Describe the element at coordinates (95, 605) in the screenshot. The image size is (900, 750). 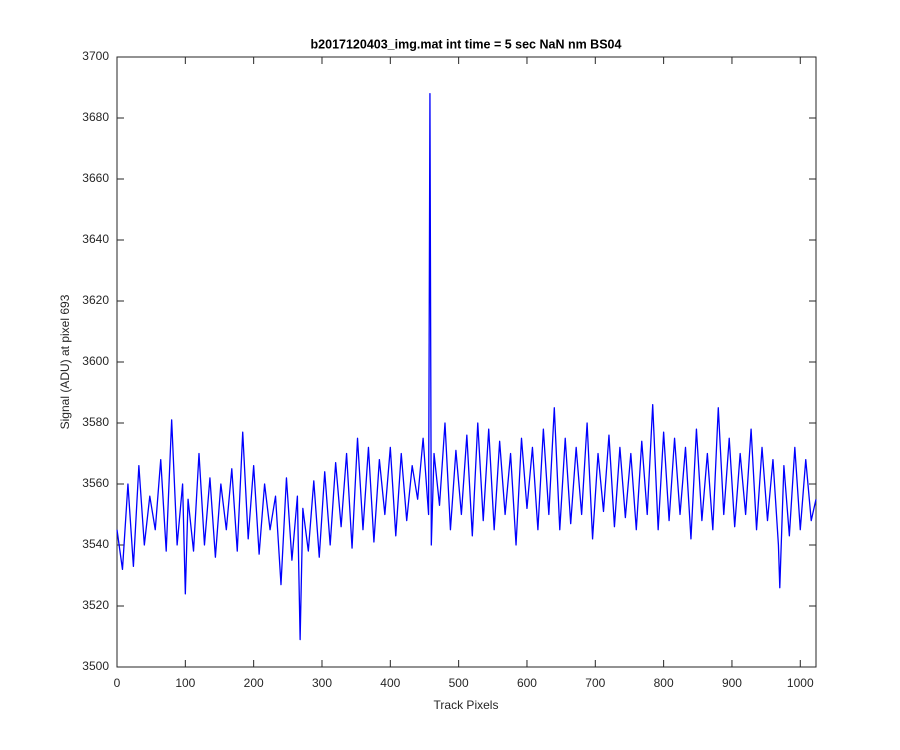
I see `y-tick-label: 3520` at that location.